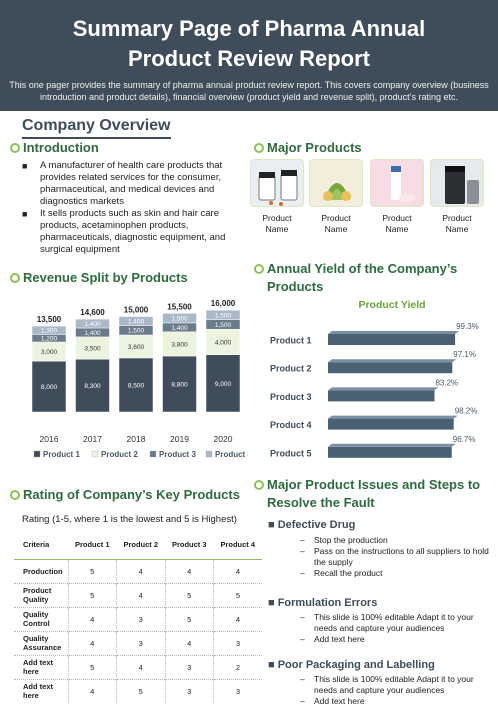  What do you see at coordinates (374, 484) in the screenshot?
I see `issues-heading-line1: Major Product Issues and Steps to` at bounding box center [374, 484].